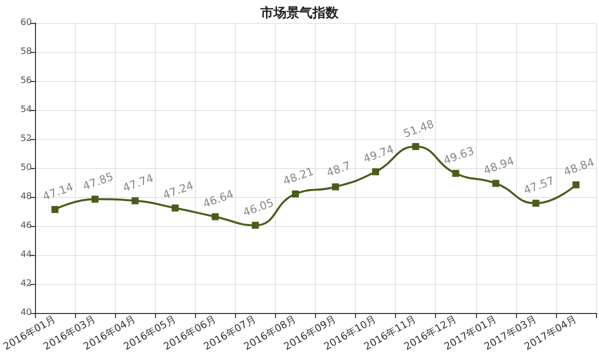 This screenshot has height=359, width=599. What do you see at coordinates (298, 176) in the screenshot?
I see `data-label: 48.21` at bounding box center [298, 176].